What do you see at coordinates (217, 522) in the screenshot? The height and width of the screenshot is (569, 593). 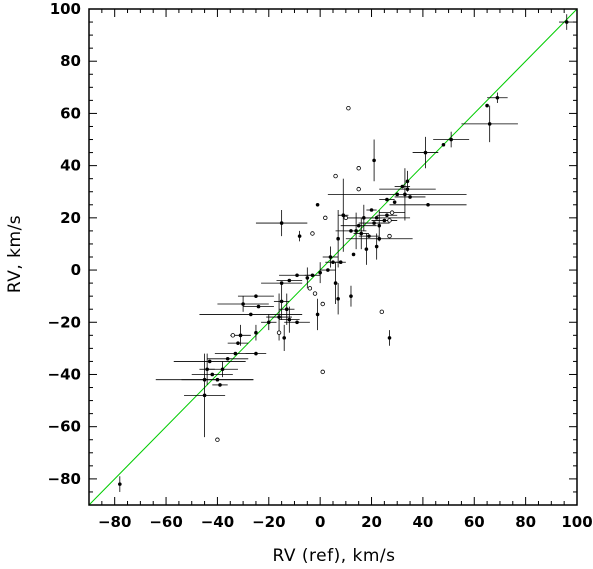 I see `x-tick-label: −40` at bounding box center [217, 522].